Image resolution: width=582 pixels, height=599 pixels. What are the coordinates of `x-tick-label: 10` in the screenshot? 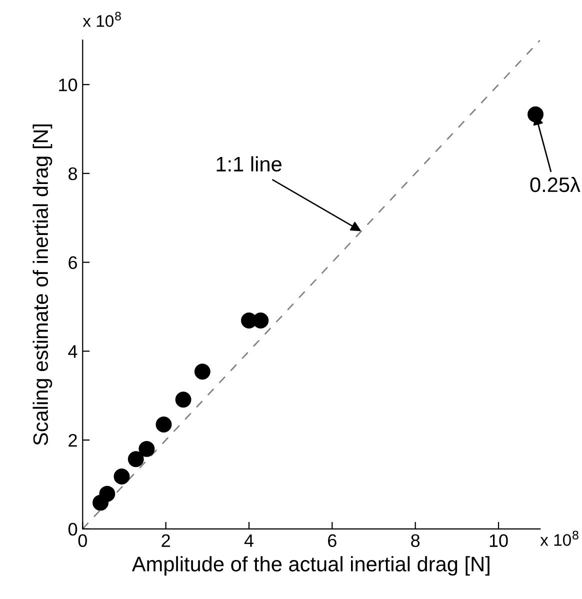 It's located at (499, 541).